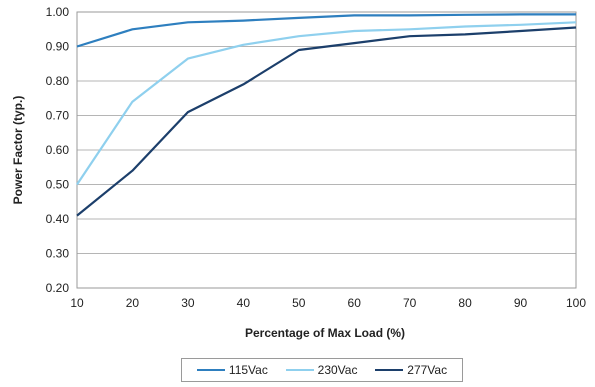 The height and width of the screenshot is (387, 595). I want to click on x-tick-label: 80, so click(465, 303).